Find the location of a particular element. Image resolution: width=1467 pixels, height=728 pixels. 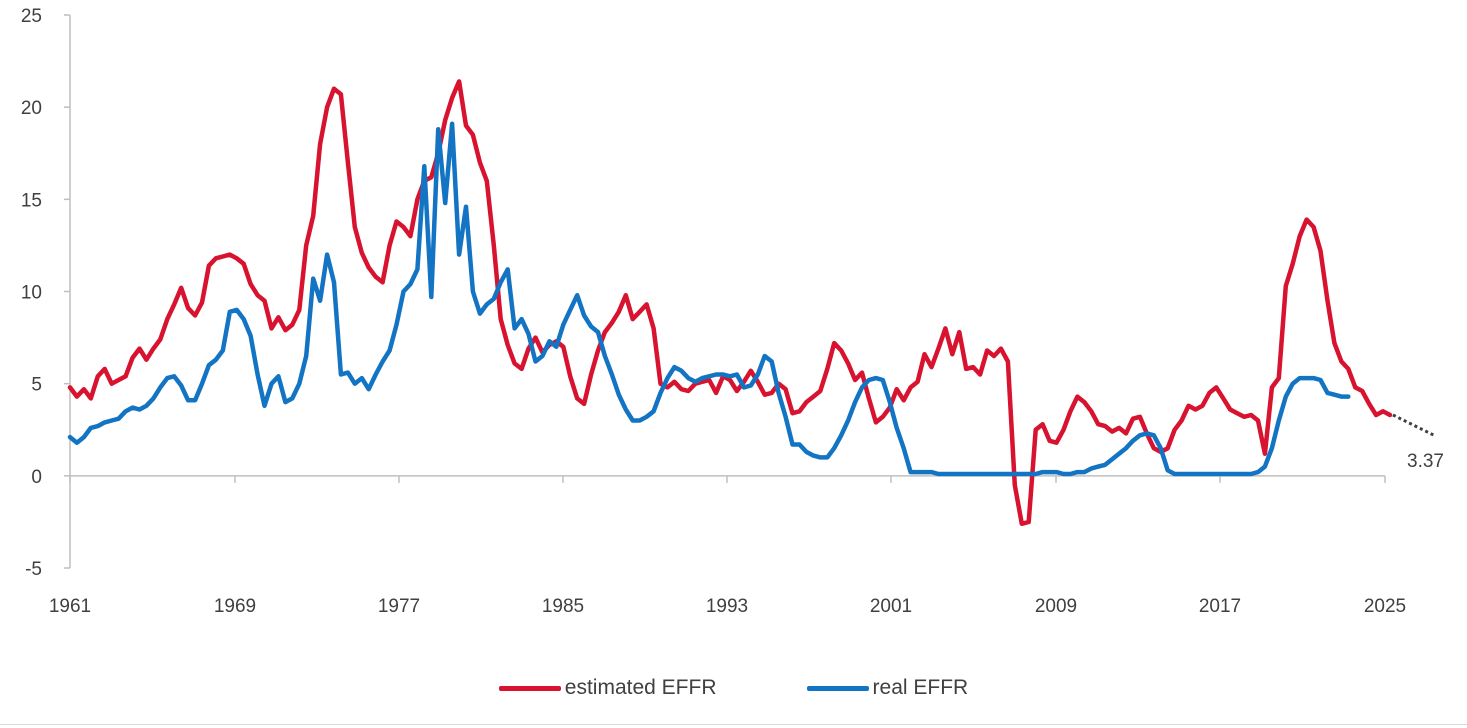

annotation-layer: 3.37 is located at coordinates (1418, 442).